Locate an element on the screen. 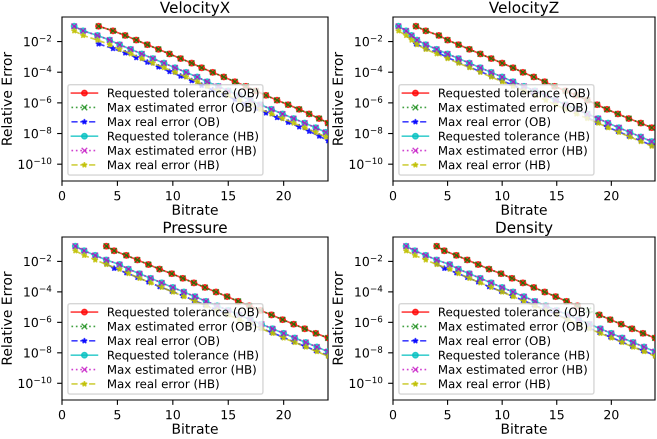 Image resolution: width=657 pixels, height=439 pixels. chart-title: Pressure is located at coordinates (195, 228).